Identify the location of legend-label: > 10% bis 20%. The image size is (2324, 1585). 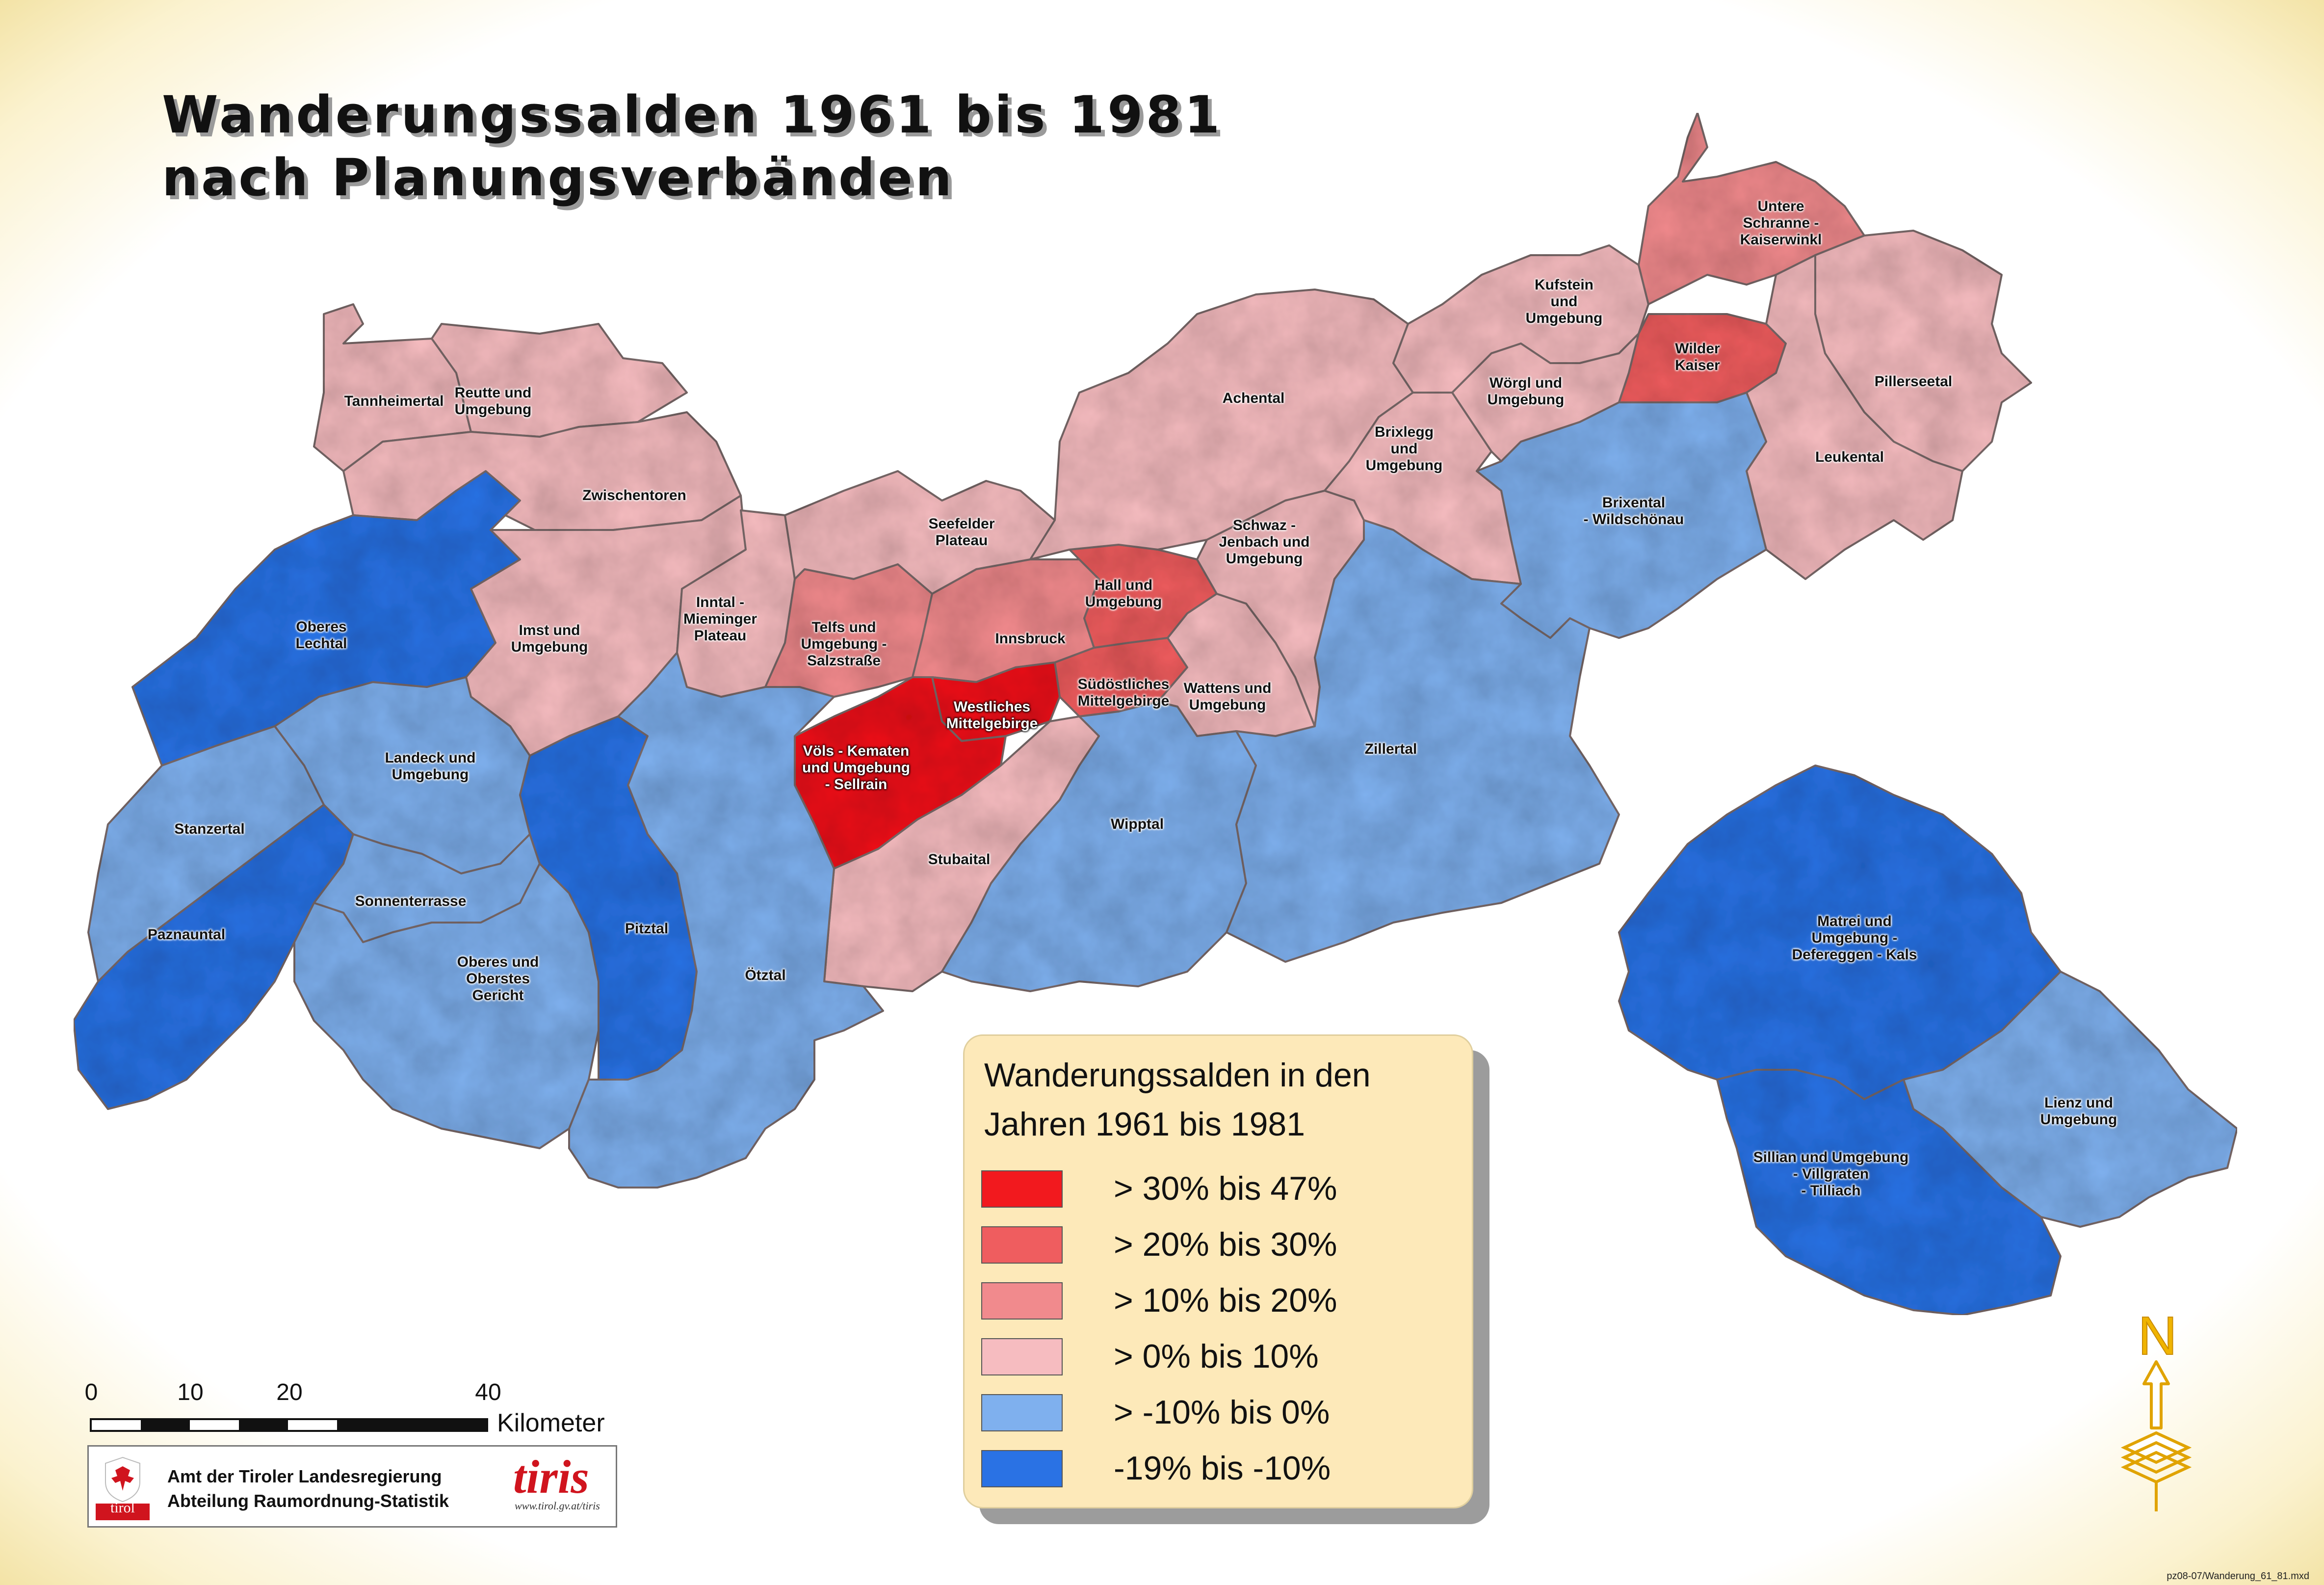
(1225, 1301).